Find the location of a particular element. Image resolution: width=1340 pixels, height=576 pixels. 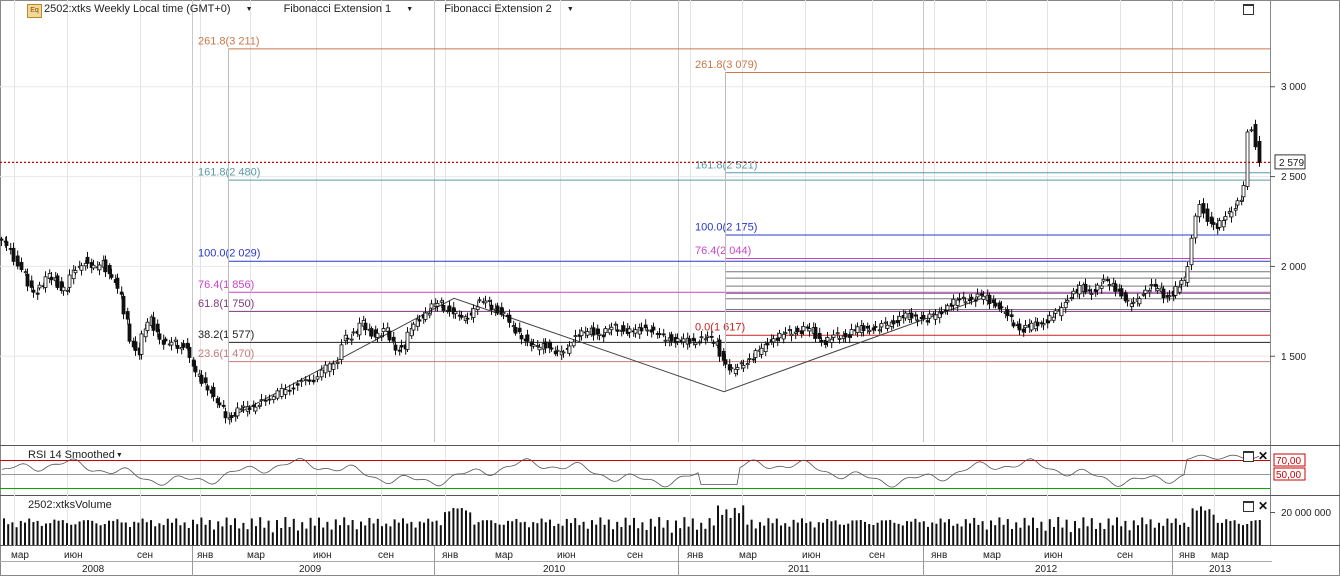

volume-maximize-icon is located at coordinates (1248, 506).